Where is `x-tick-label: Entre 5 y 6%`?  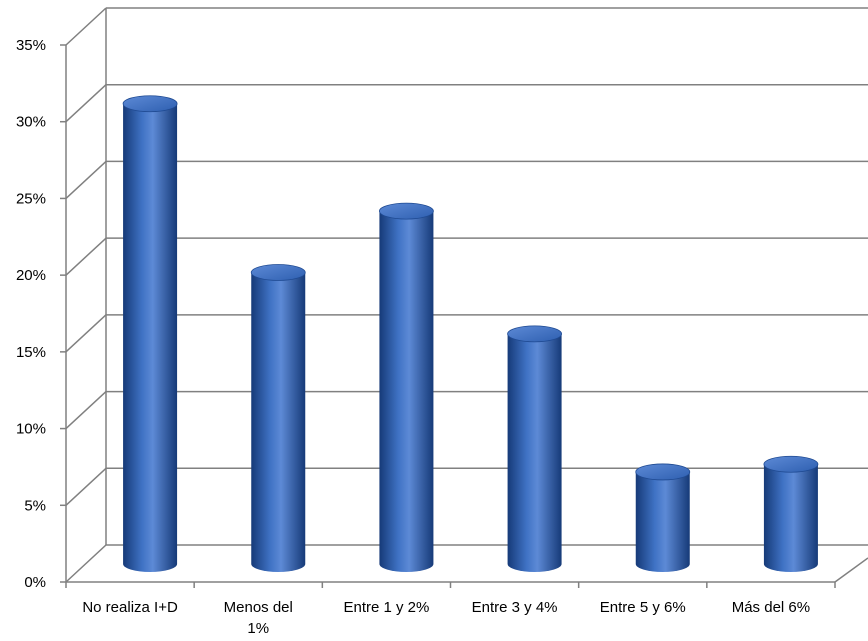
x-tick-label: Entre 5 y 6% is located at coordinates (643, 607).